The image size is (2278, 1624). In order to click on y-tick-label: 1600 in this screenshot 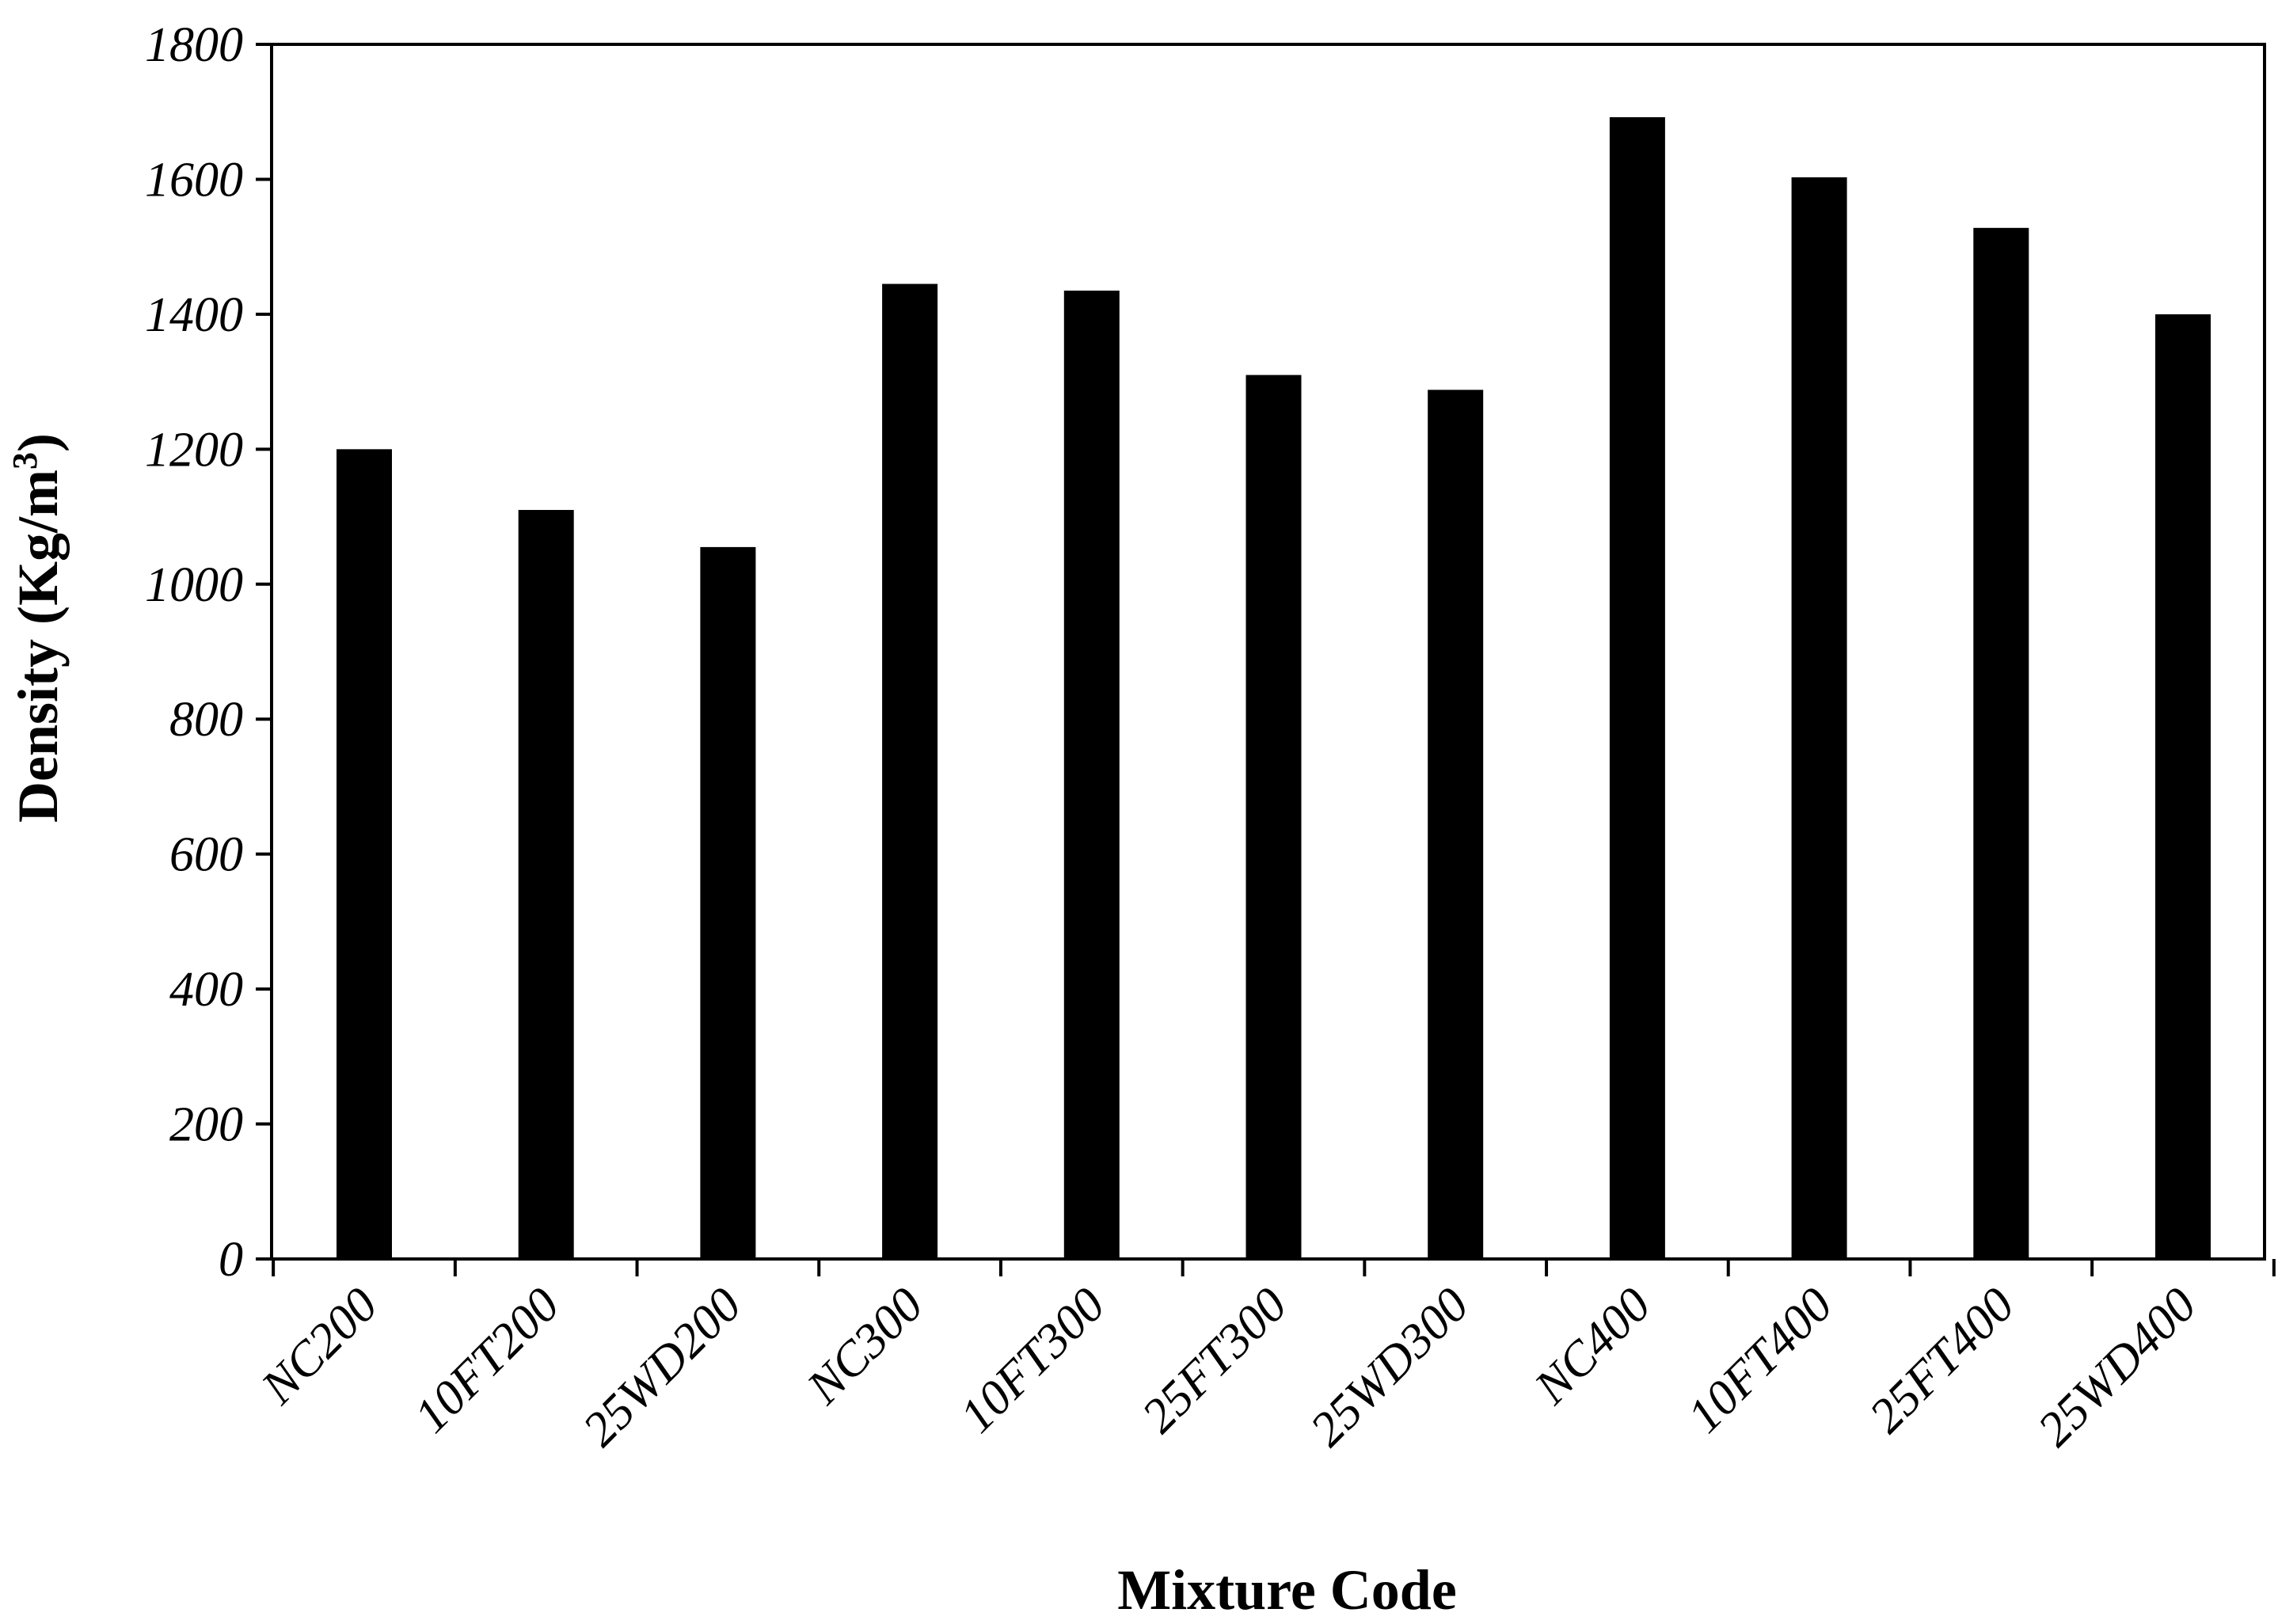, I will do `click(194, 180)`.